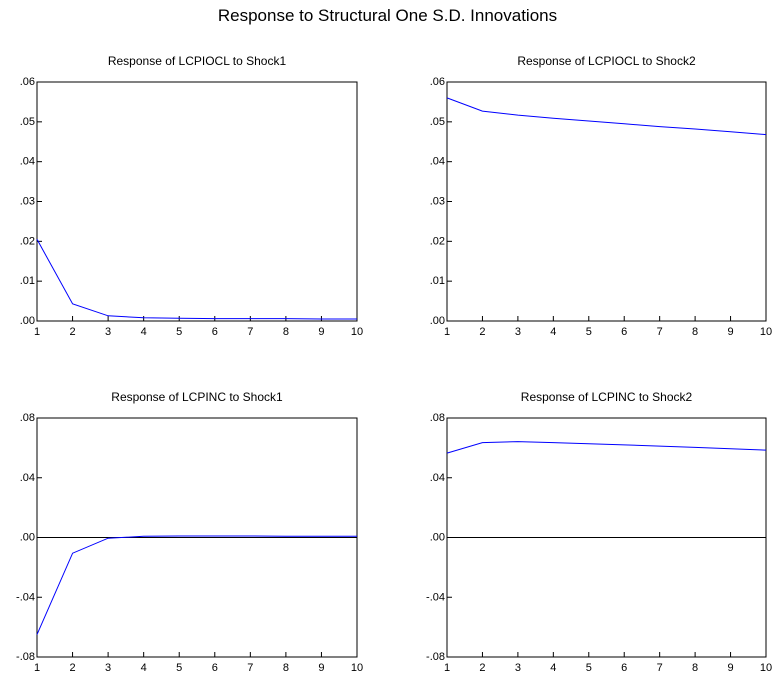 This screenshot has width=775, height=681. I want to click on panel-3-ytick-label: .04, so click(27, 478).